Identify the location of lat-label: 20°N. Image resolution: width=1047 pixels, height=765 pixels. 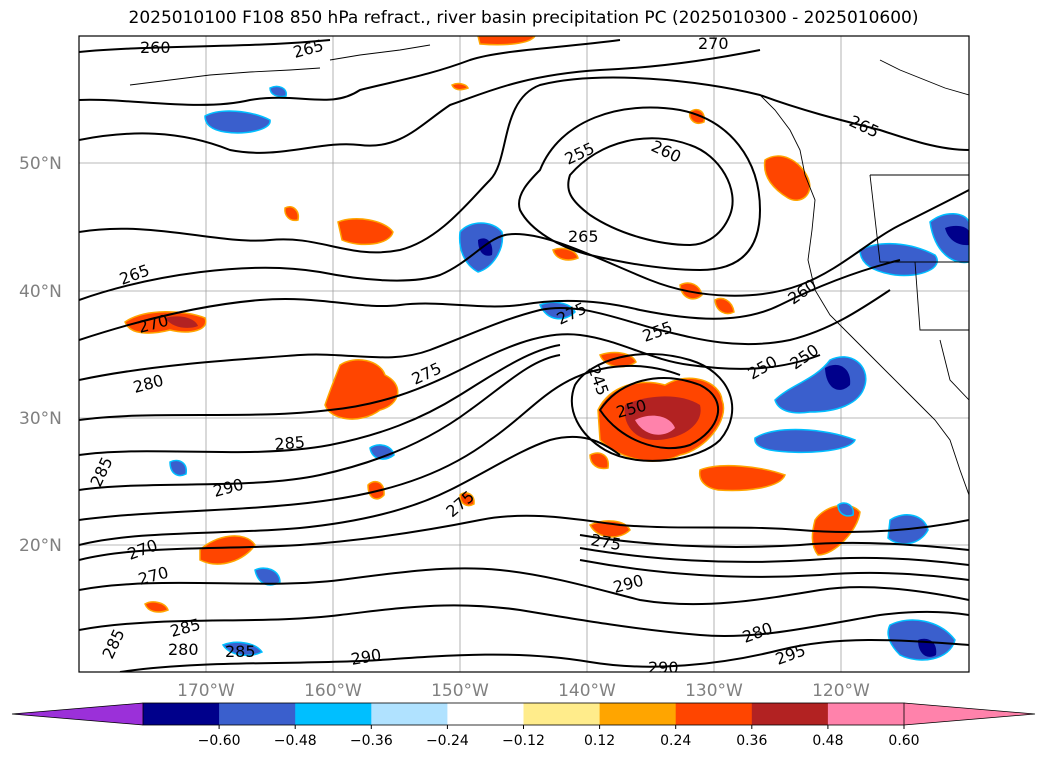
(40, 546).